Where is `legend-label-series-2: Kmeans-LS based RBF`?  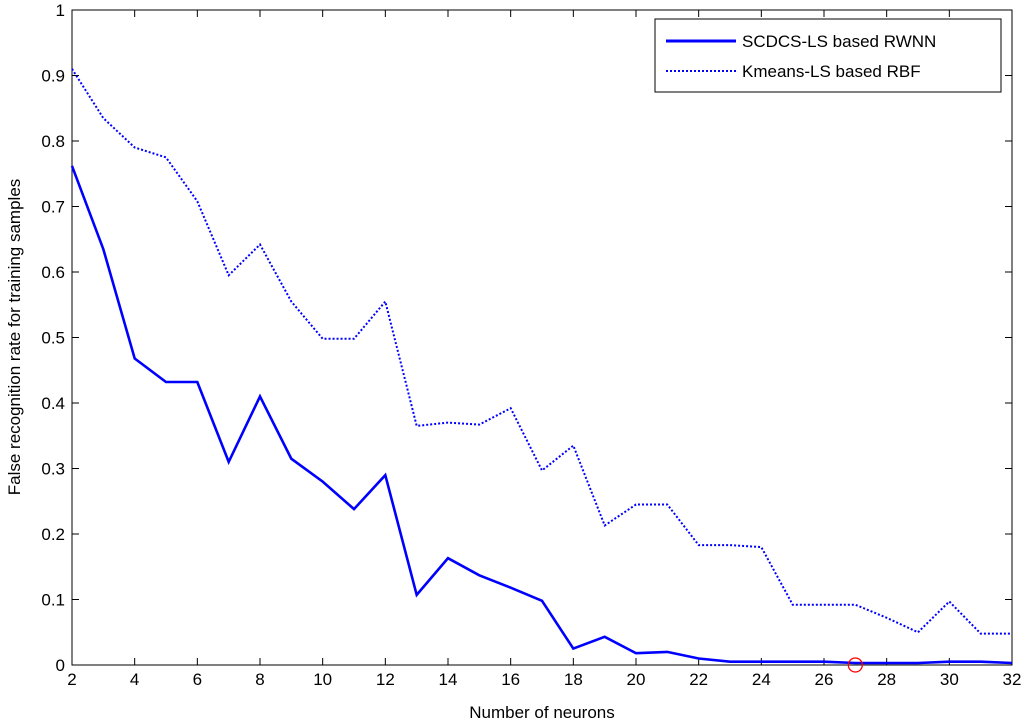
legend-label-series-2: Kmeans-LS based RBF is located at coordinates (831, 71).